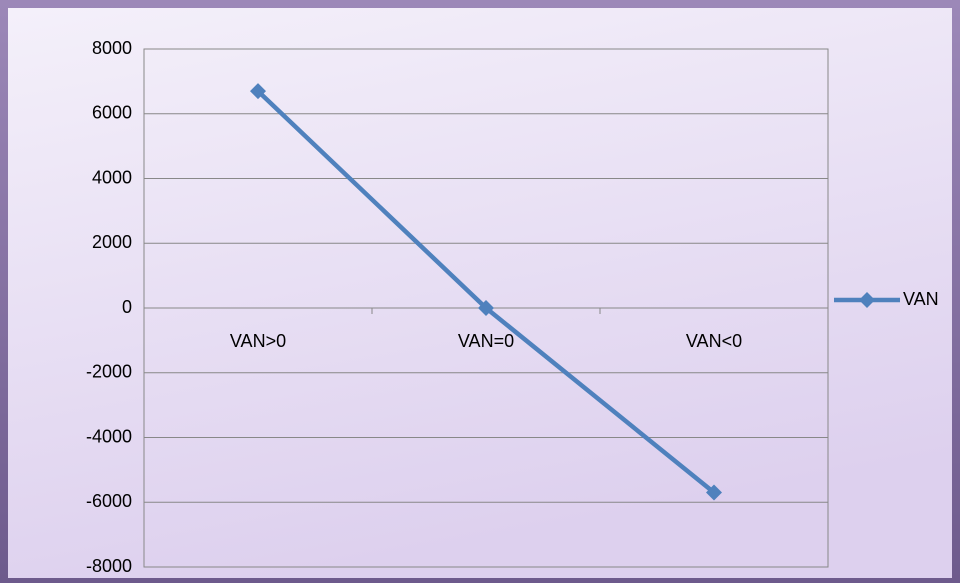 This screenshot has height=583, width=960. What do you see at coordinates (921, 299) in the screenshot?
I see `legend-label: VAN` at bounding box center [921, 299].